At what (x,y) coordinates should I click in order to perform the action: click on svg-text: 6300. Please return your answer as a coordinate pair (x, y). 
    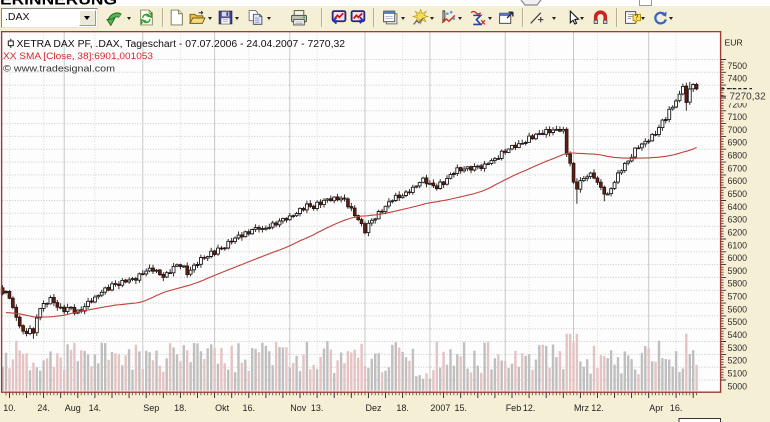
    Looking at the image, I should click on (738, 220).